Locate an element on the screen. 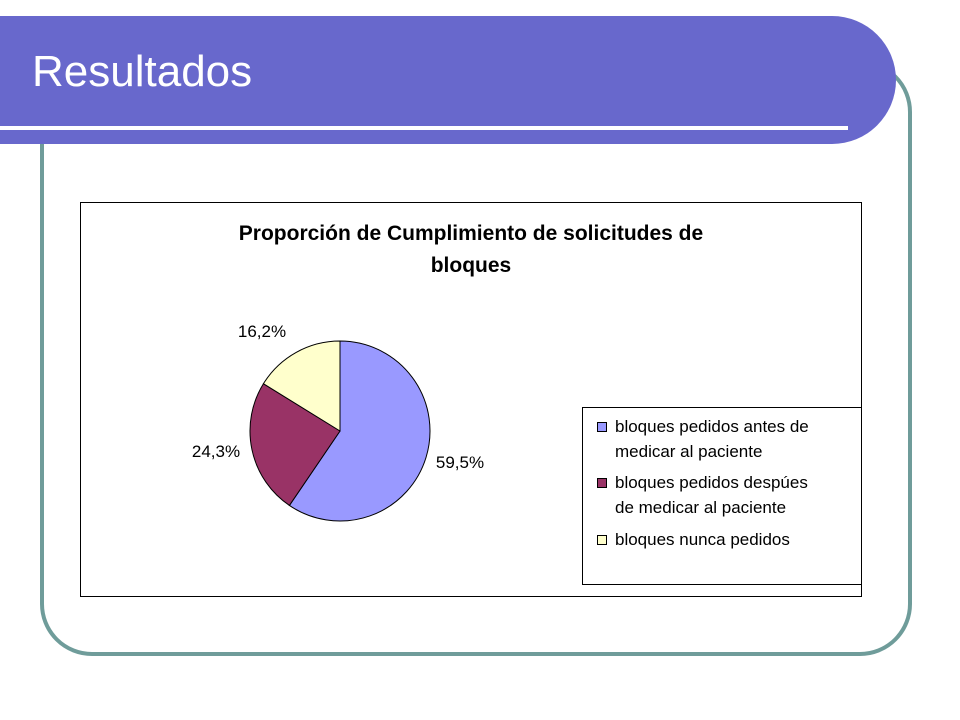  legend-label-line: de medicar al paciente is located at coordinates (701, 507).